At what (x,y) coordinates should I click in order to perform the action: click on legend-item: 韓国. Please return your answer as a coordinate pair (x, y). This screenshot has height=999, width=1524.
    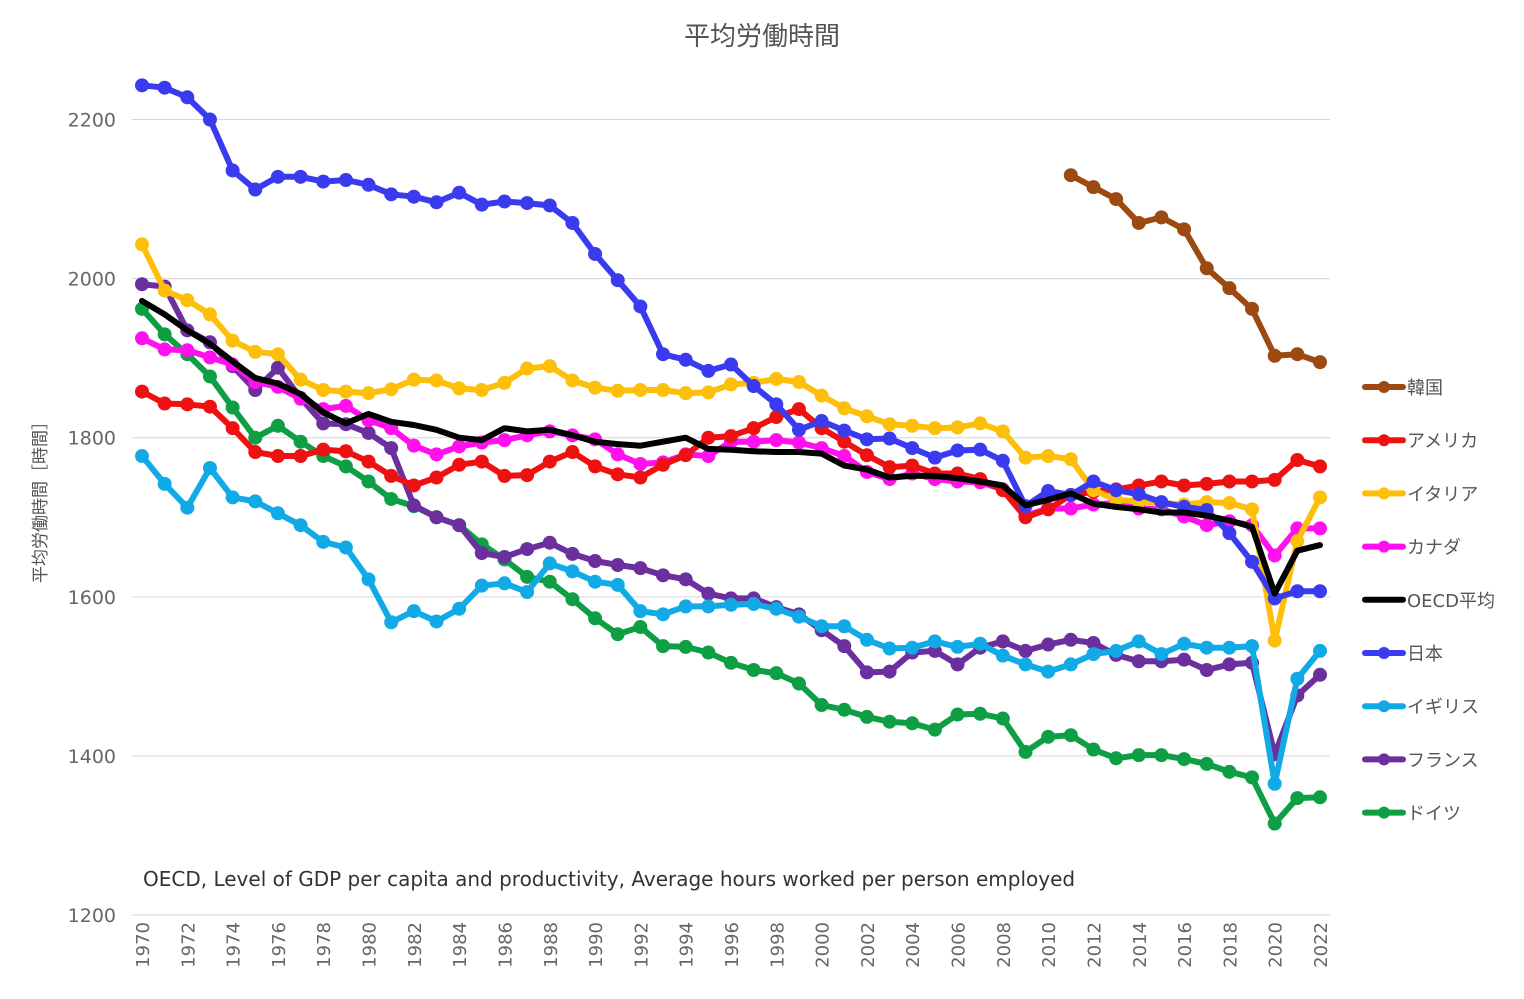
    Looking at the image, I should click on (1402, 388).